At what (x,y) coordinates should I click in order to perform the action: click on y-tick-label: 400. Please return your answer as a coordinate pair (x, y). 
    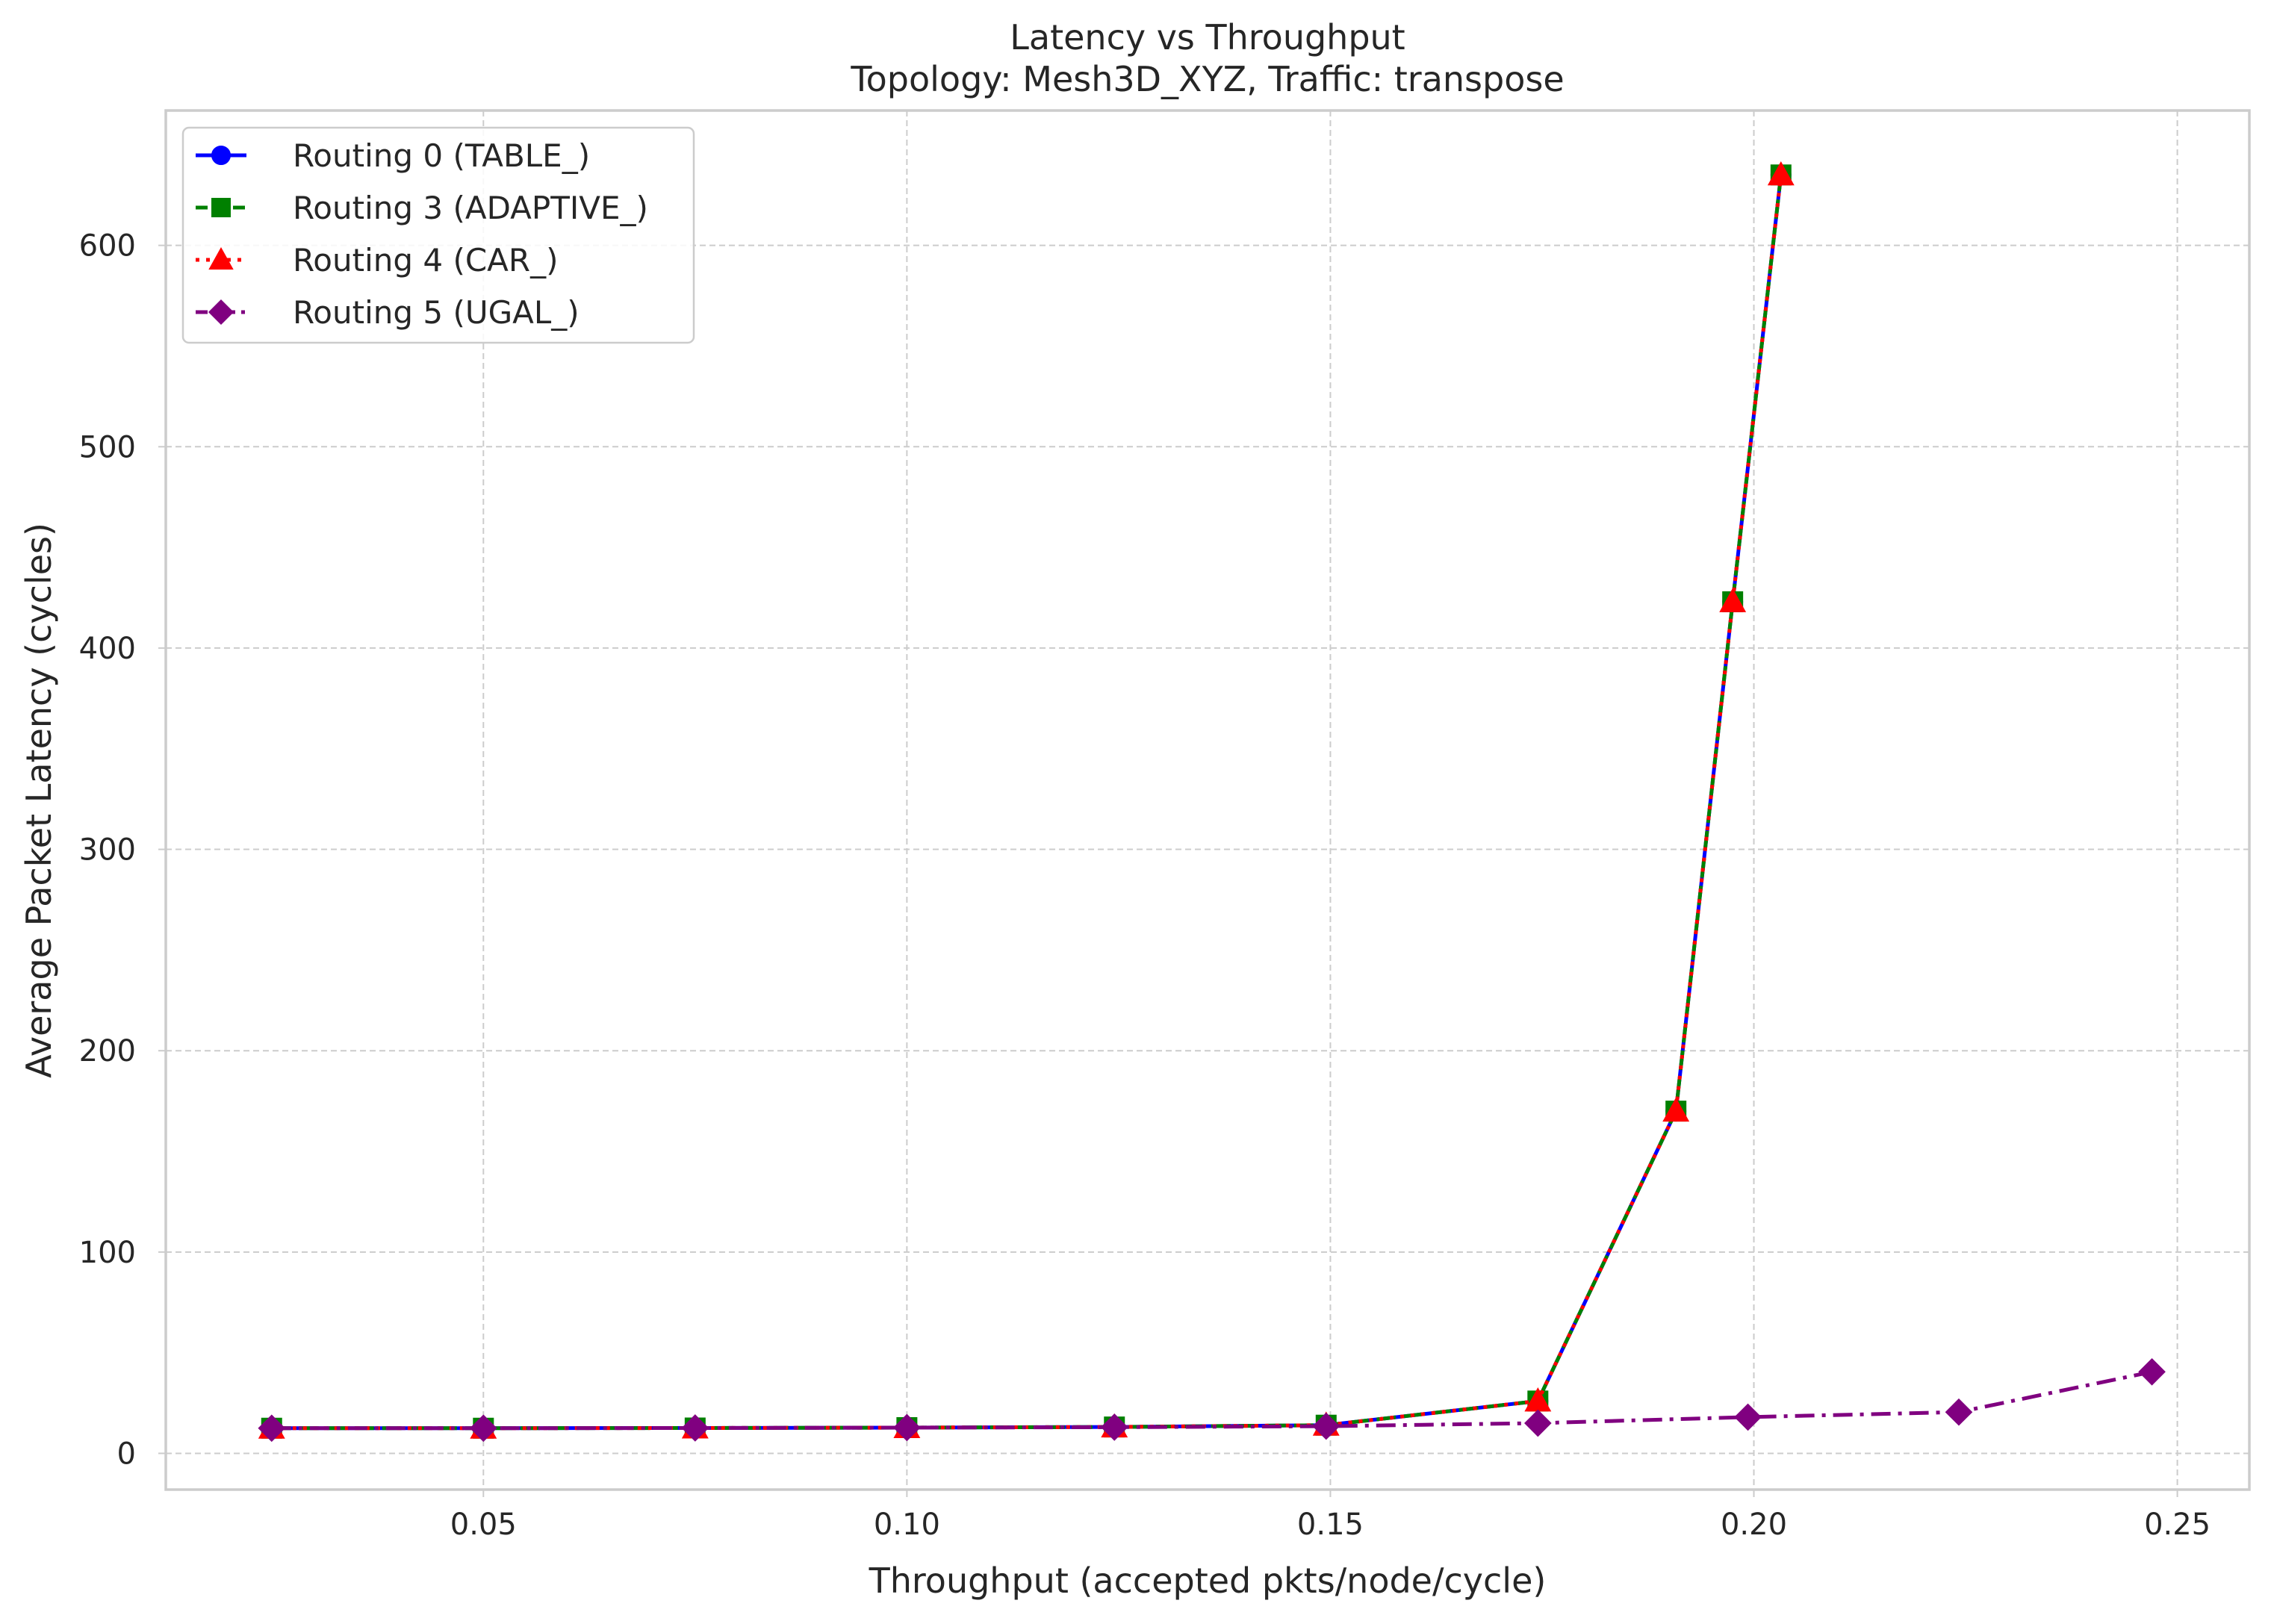
    Looking at the image, I should click on (107, 649).